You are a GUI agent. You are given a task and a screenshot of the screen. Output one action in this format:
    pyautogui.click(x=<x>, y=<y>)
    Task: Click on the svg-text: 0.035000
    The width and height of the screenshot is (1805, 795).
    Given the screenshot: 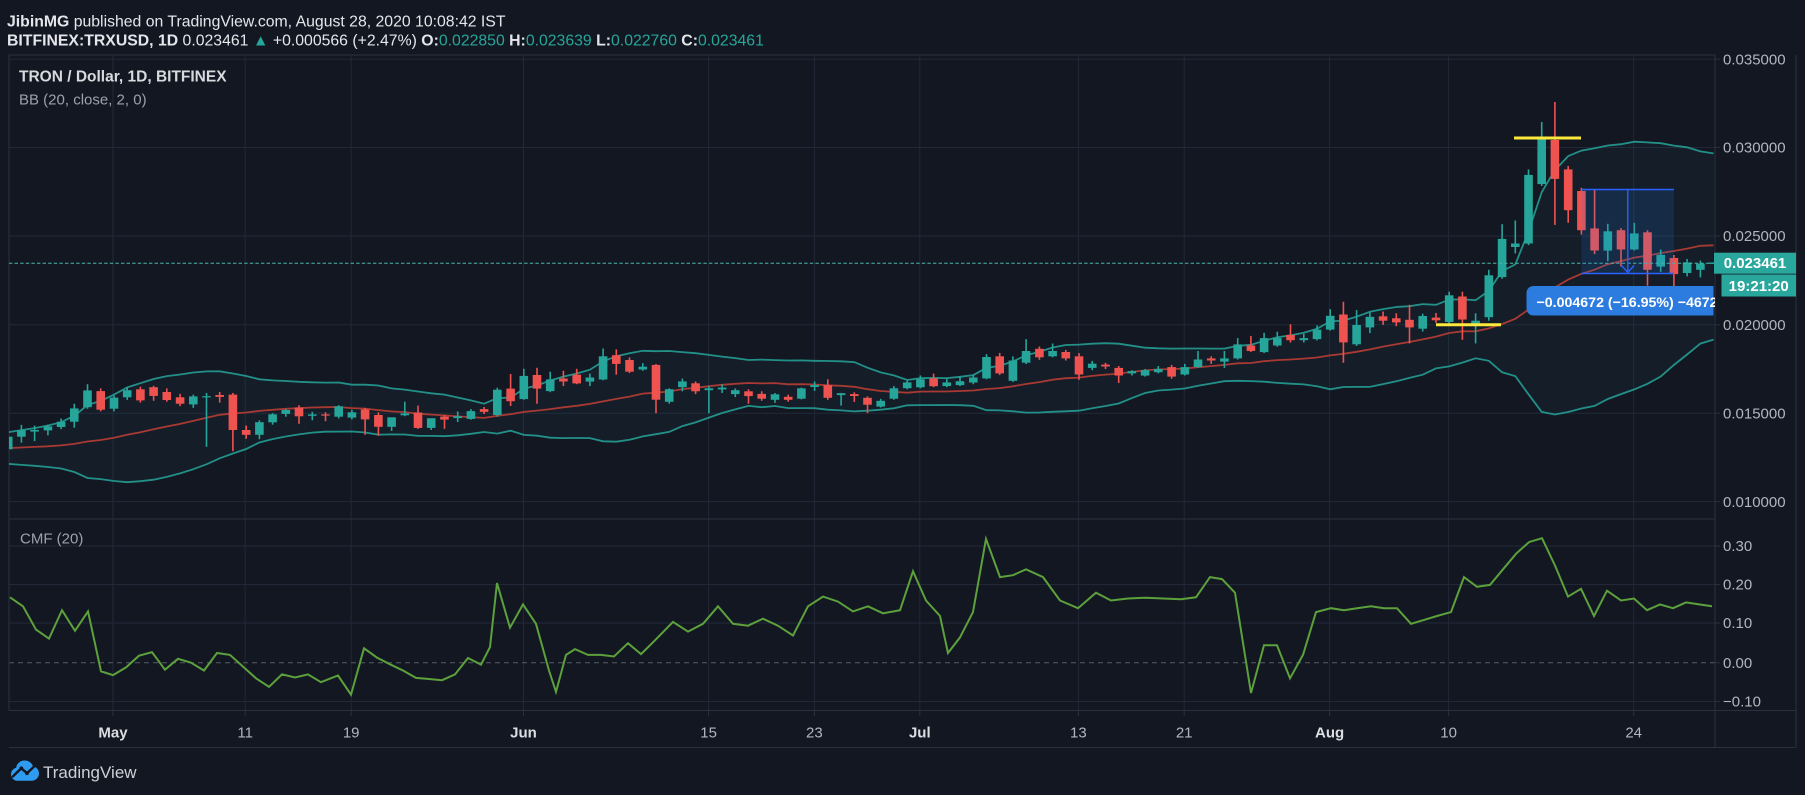 What is the action you would take?
    pyautogui.click(x=1754, y=59)
    